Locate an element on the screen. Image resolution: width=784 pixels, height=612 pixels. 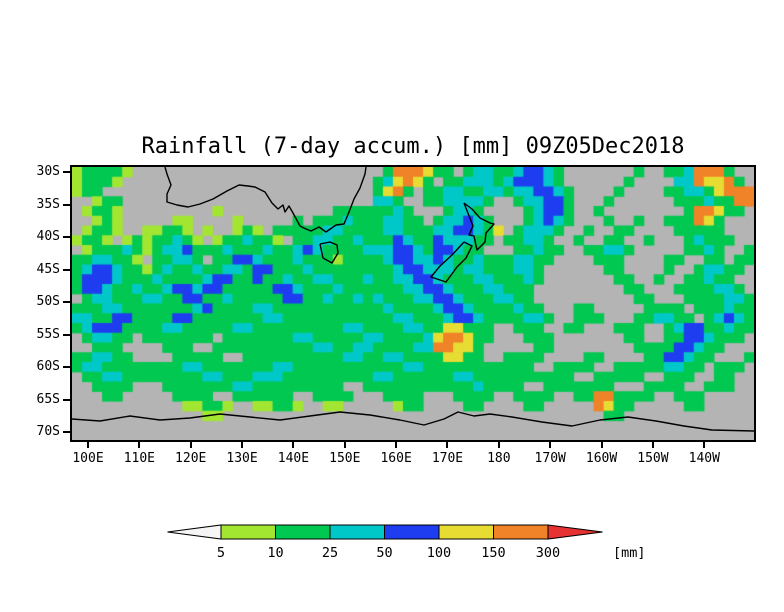
lat-tick-label: 45S is located at coordinates (48, 269).